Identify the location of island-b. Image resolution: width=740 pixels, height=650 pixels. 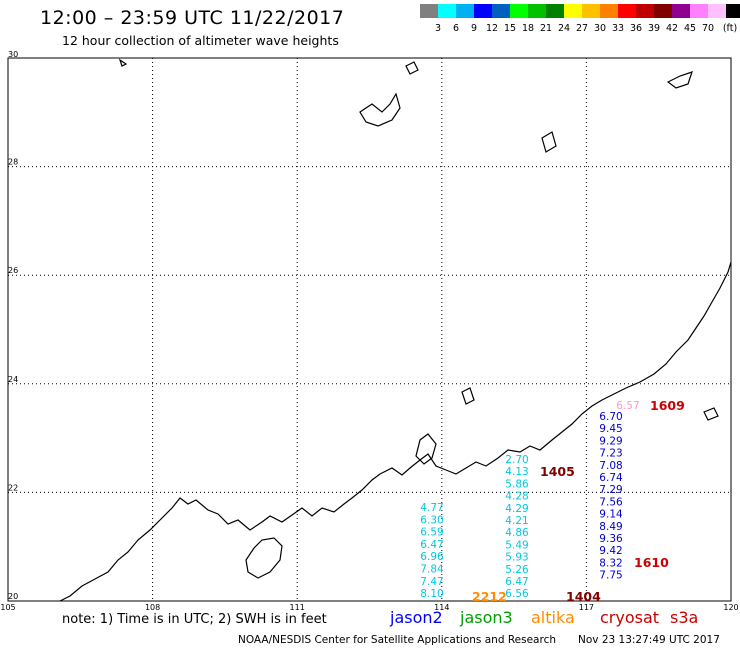
(412, 68).